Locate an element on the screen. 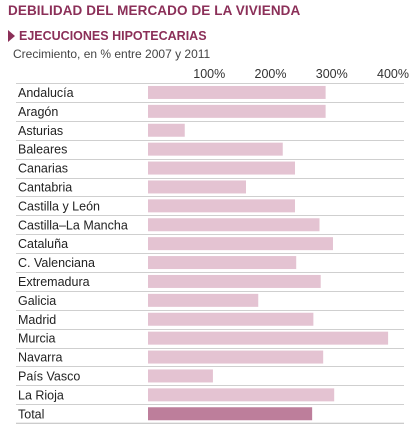 The image size is (414, 435). chart-caption: Crecimiento, en % entre 2007 y 2011 is located at coordinates (112, 54).